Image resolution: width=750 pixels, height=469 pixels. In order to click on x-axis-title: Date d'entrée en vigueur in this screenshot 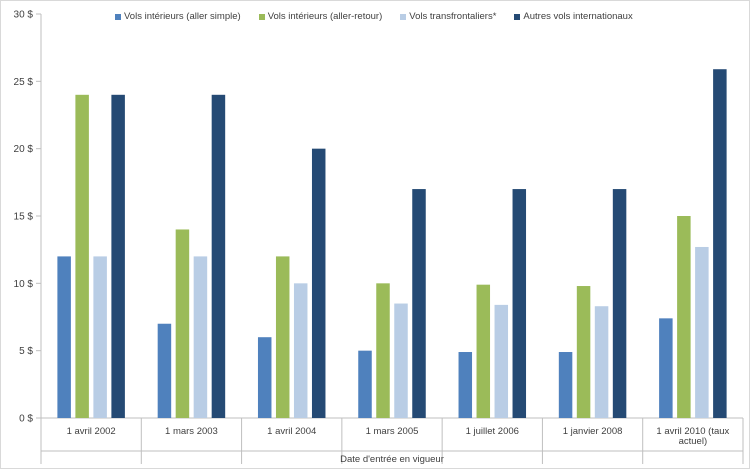, I will do `click(392, 459)`.